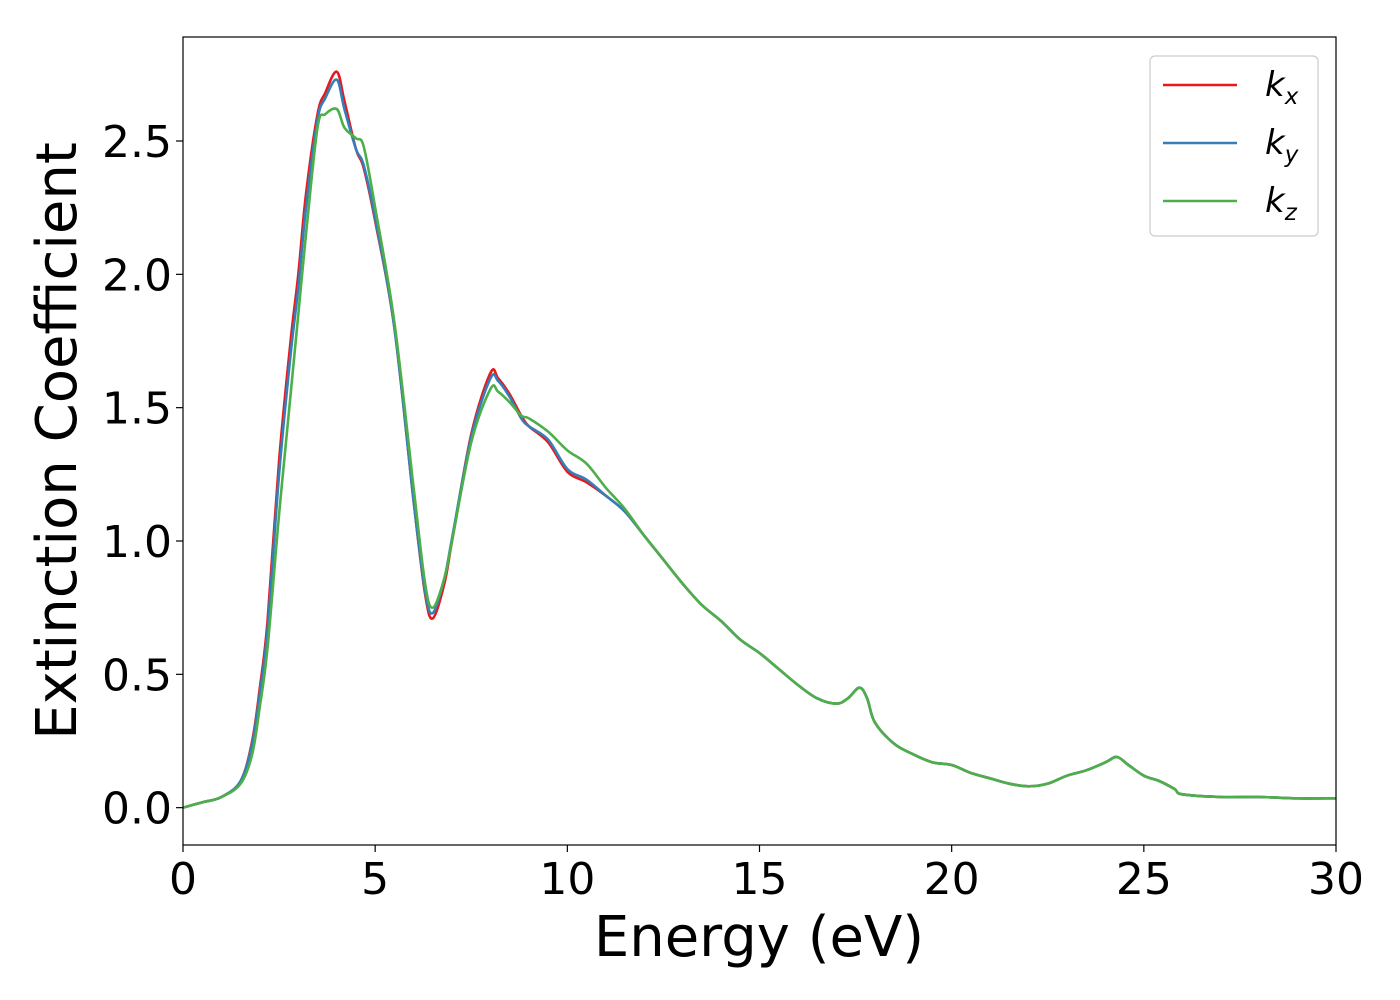 The image size is (1400, 1000). I want to click on legend-label-subscript: y, so click(1291, 155).